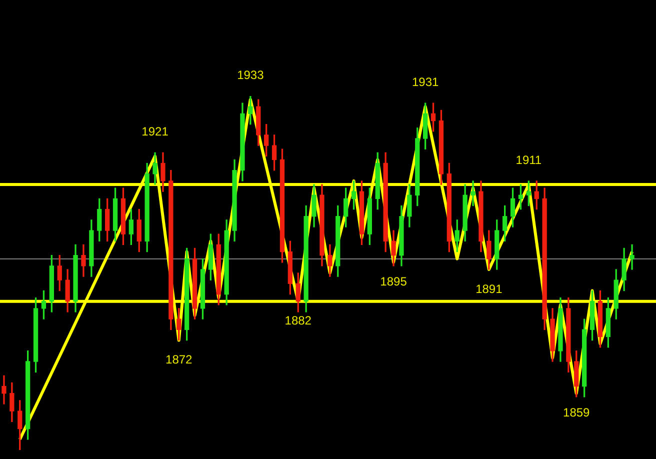  I want to click on annotation: 1933, so click(250, 75).